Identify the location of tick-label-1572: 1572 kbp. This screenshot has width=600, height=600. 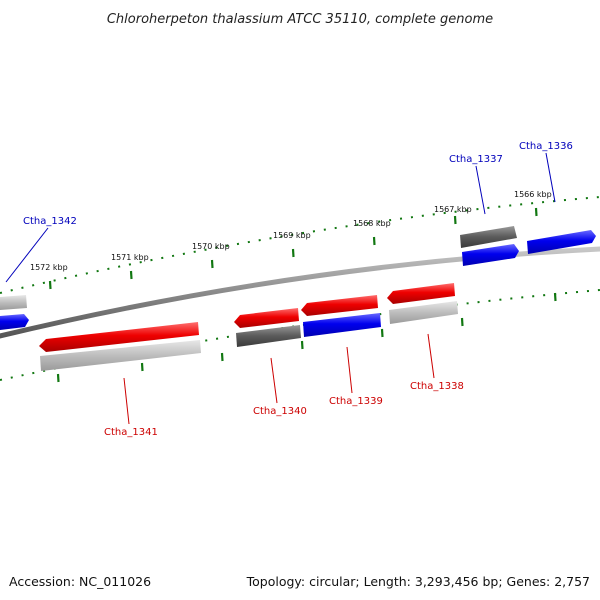
(49, 267).